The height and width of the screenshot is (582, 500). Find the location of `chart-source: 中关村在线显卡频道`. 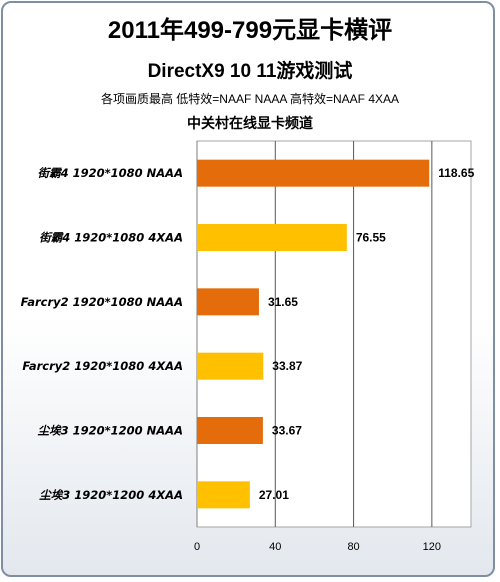

chart-source: 中关村在线显卡频道 is located at coordinates (250, 123).